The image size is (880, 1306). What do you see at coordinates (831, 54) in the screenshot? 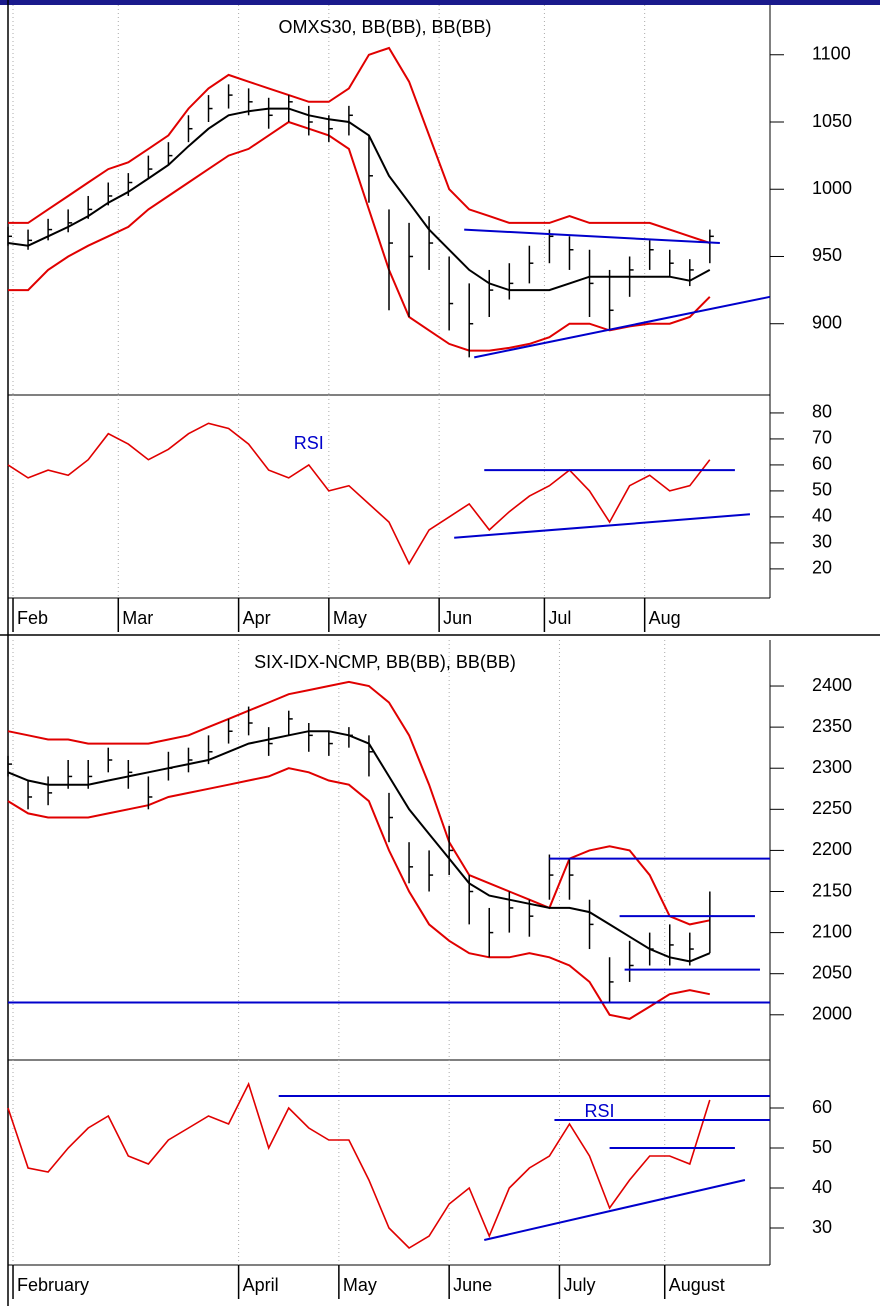
I see `y-tick-label: 1100` at bounding box center [831, 54].